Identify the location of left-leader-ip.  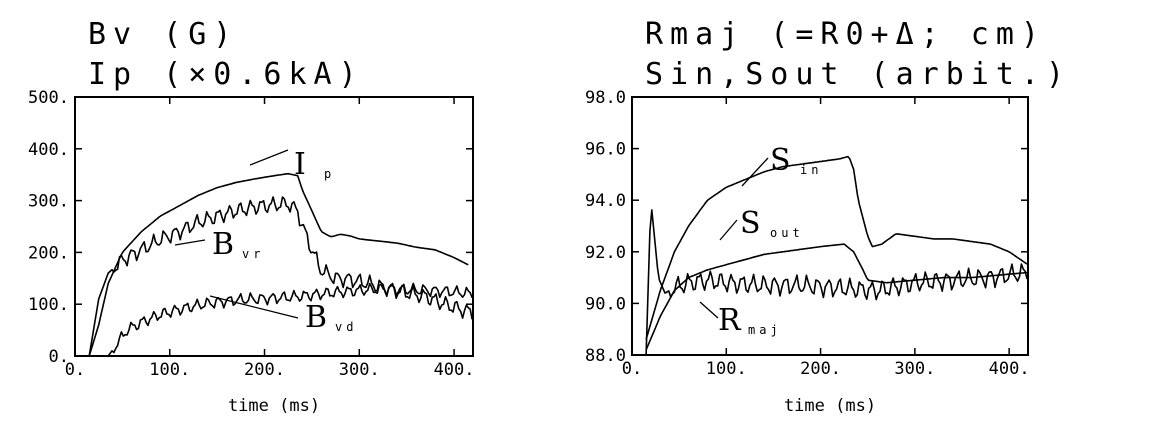
(269, 157).